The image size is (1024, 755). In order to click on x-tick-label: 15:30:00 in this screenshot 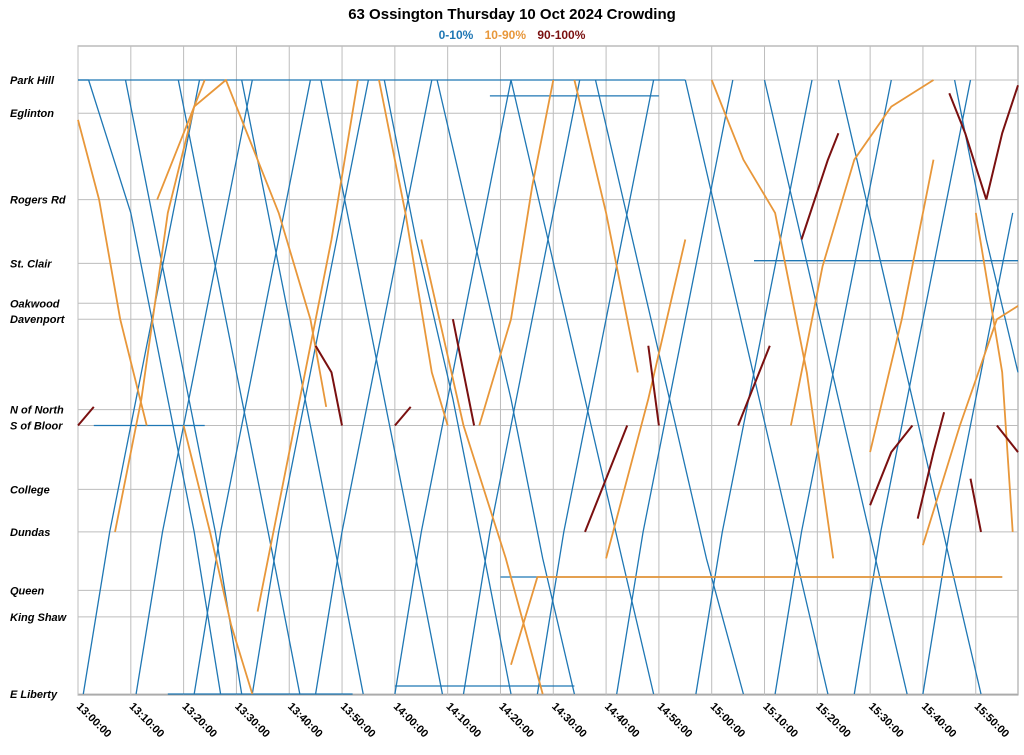, I will do `click(886, 721)`.